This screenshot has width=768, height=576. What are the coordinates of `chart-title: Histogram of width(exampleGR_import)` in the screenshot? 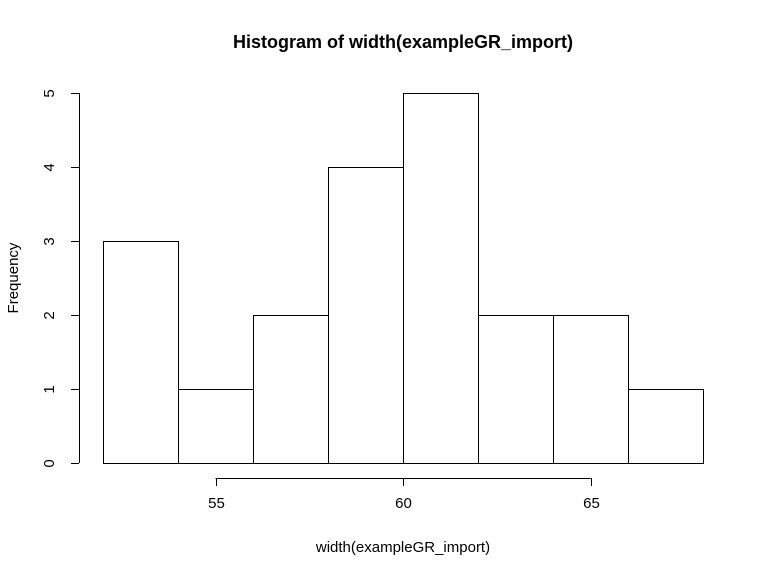 It's located at (403, 42).